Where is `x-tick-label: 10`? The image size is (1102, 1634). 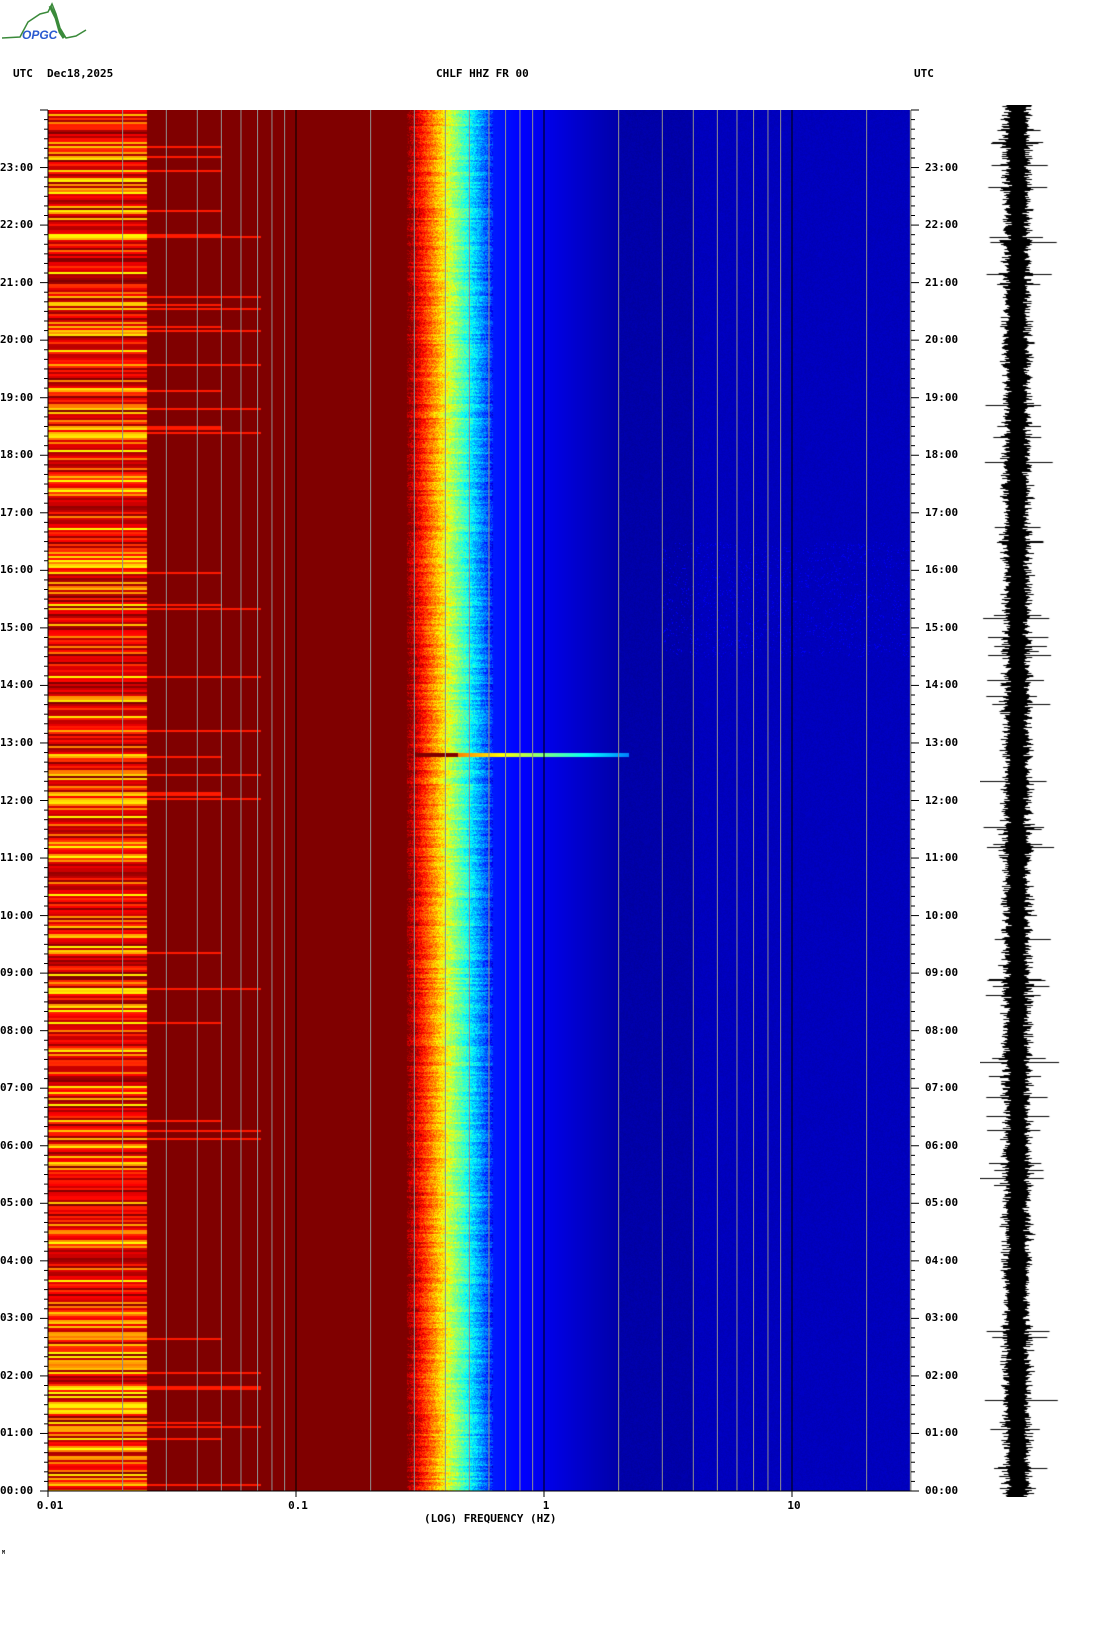 x-tick-label: 10 is located at coordinates (794, 1505).